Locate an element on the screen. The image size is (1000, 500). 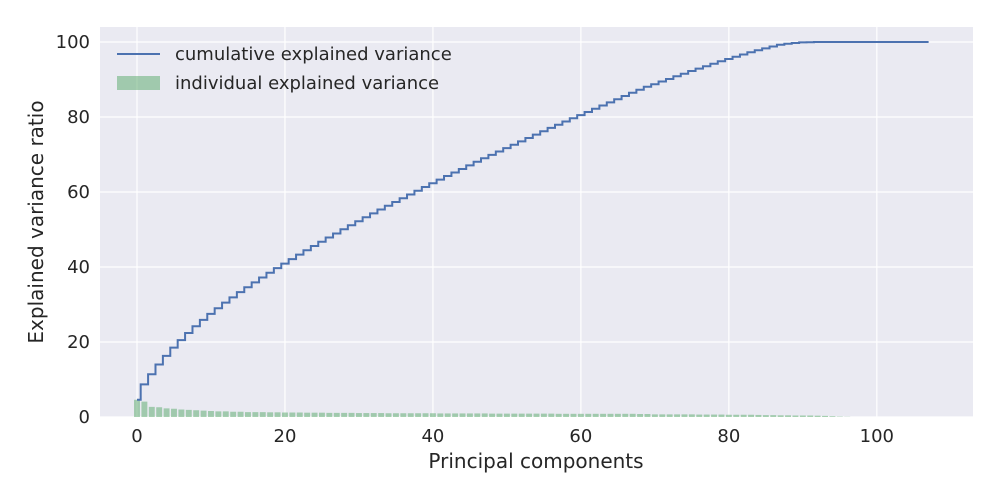
x-tick-label: 80 is located at coordinates (728, 436).